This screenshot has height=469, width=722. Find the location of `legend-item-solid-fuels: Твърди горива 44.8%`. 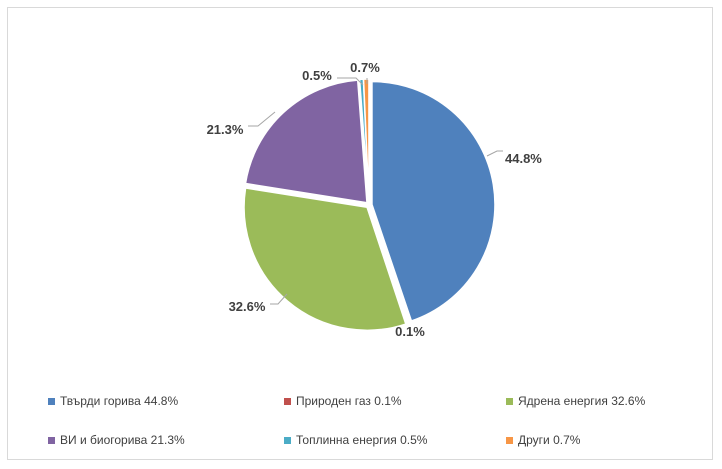

legend-item-solid-fuels: Твърди горива 44.8% is located at coordinates (113, 401).